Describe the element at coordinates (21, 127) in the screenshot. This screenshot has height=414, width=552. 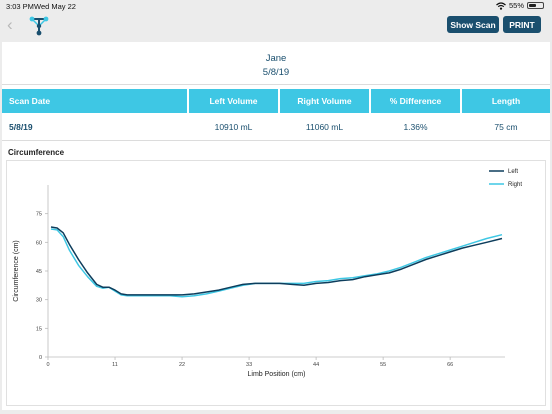
I see `cell-scan-date: 5/8/19` at that location.